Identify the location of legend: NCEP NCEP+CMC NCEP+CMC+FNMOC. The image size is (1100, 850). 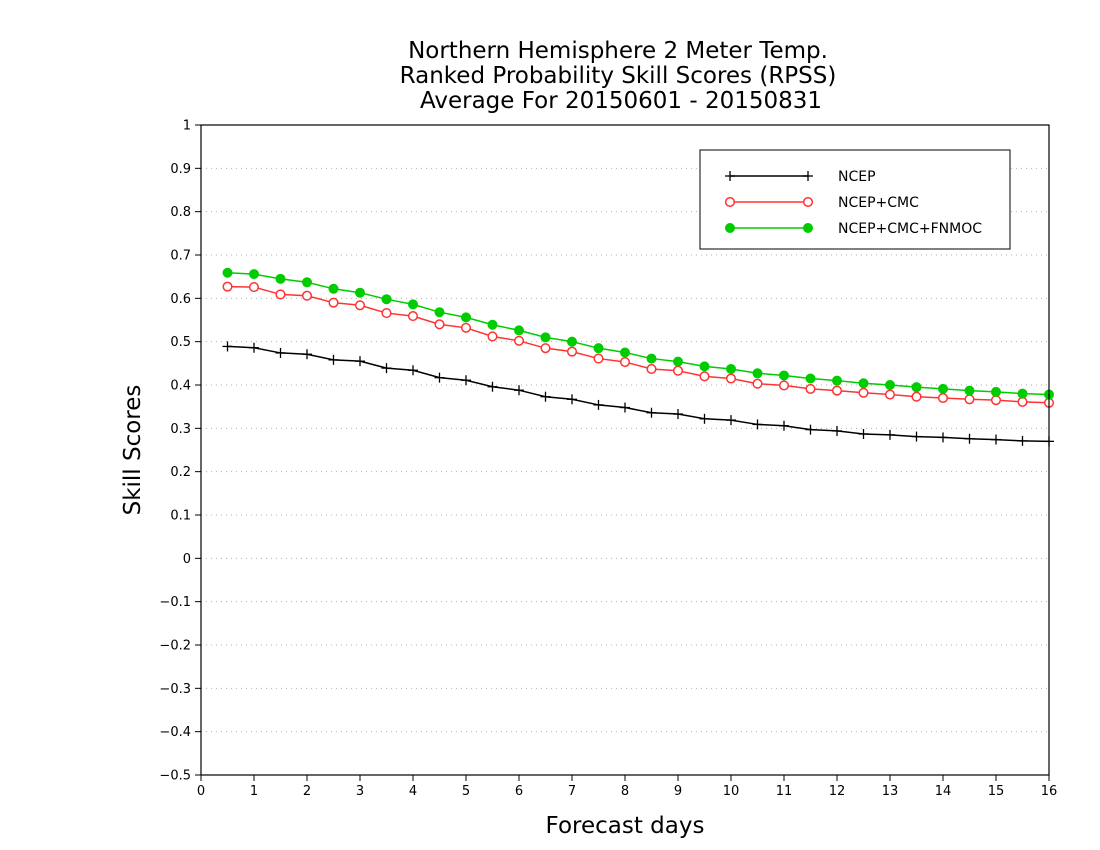
(855, 199).